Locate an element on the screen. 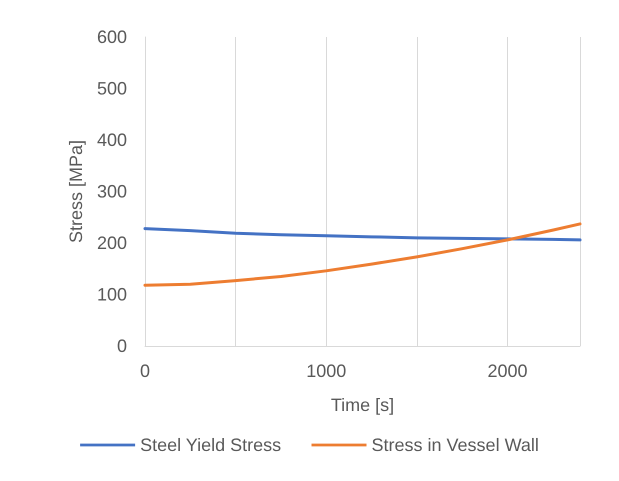 This screenshot has width=619, height=481. y-tick-label: 100 is located at coordinates (111, 294).